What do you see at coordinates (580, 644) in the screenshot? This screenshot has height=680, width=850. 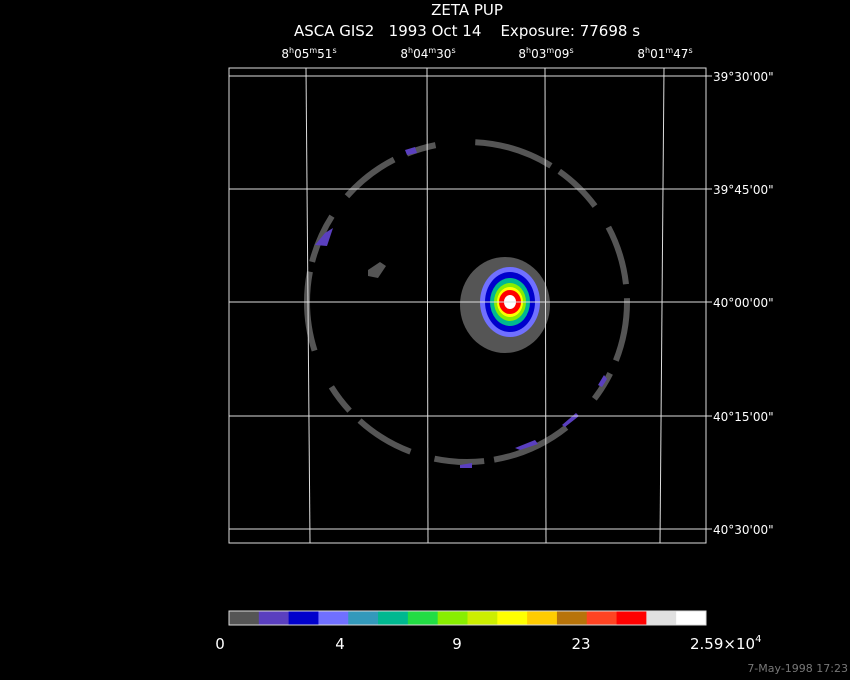 I see `colorbar-label: 23` at bounding box center [580, 644].